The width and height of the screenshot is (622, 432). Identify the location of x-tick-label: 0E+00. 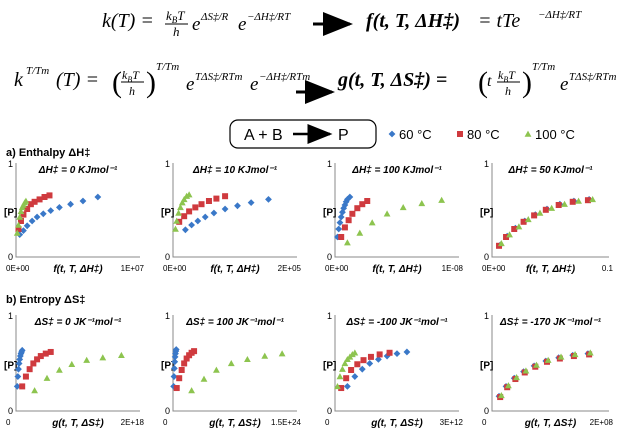
(494, 268).